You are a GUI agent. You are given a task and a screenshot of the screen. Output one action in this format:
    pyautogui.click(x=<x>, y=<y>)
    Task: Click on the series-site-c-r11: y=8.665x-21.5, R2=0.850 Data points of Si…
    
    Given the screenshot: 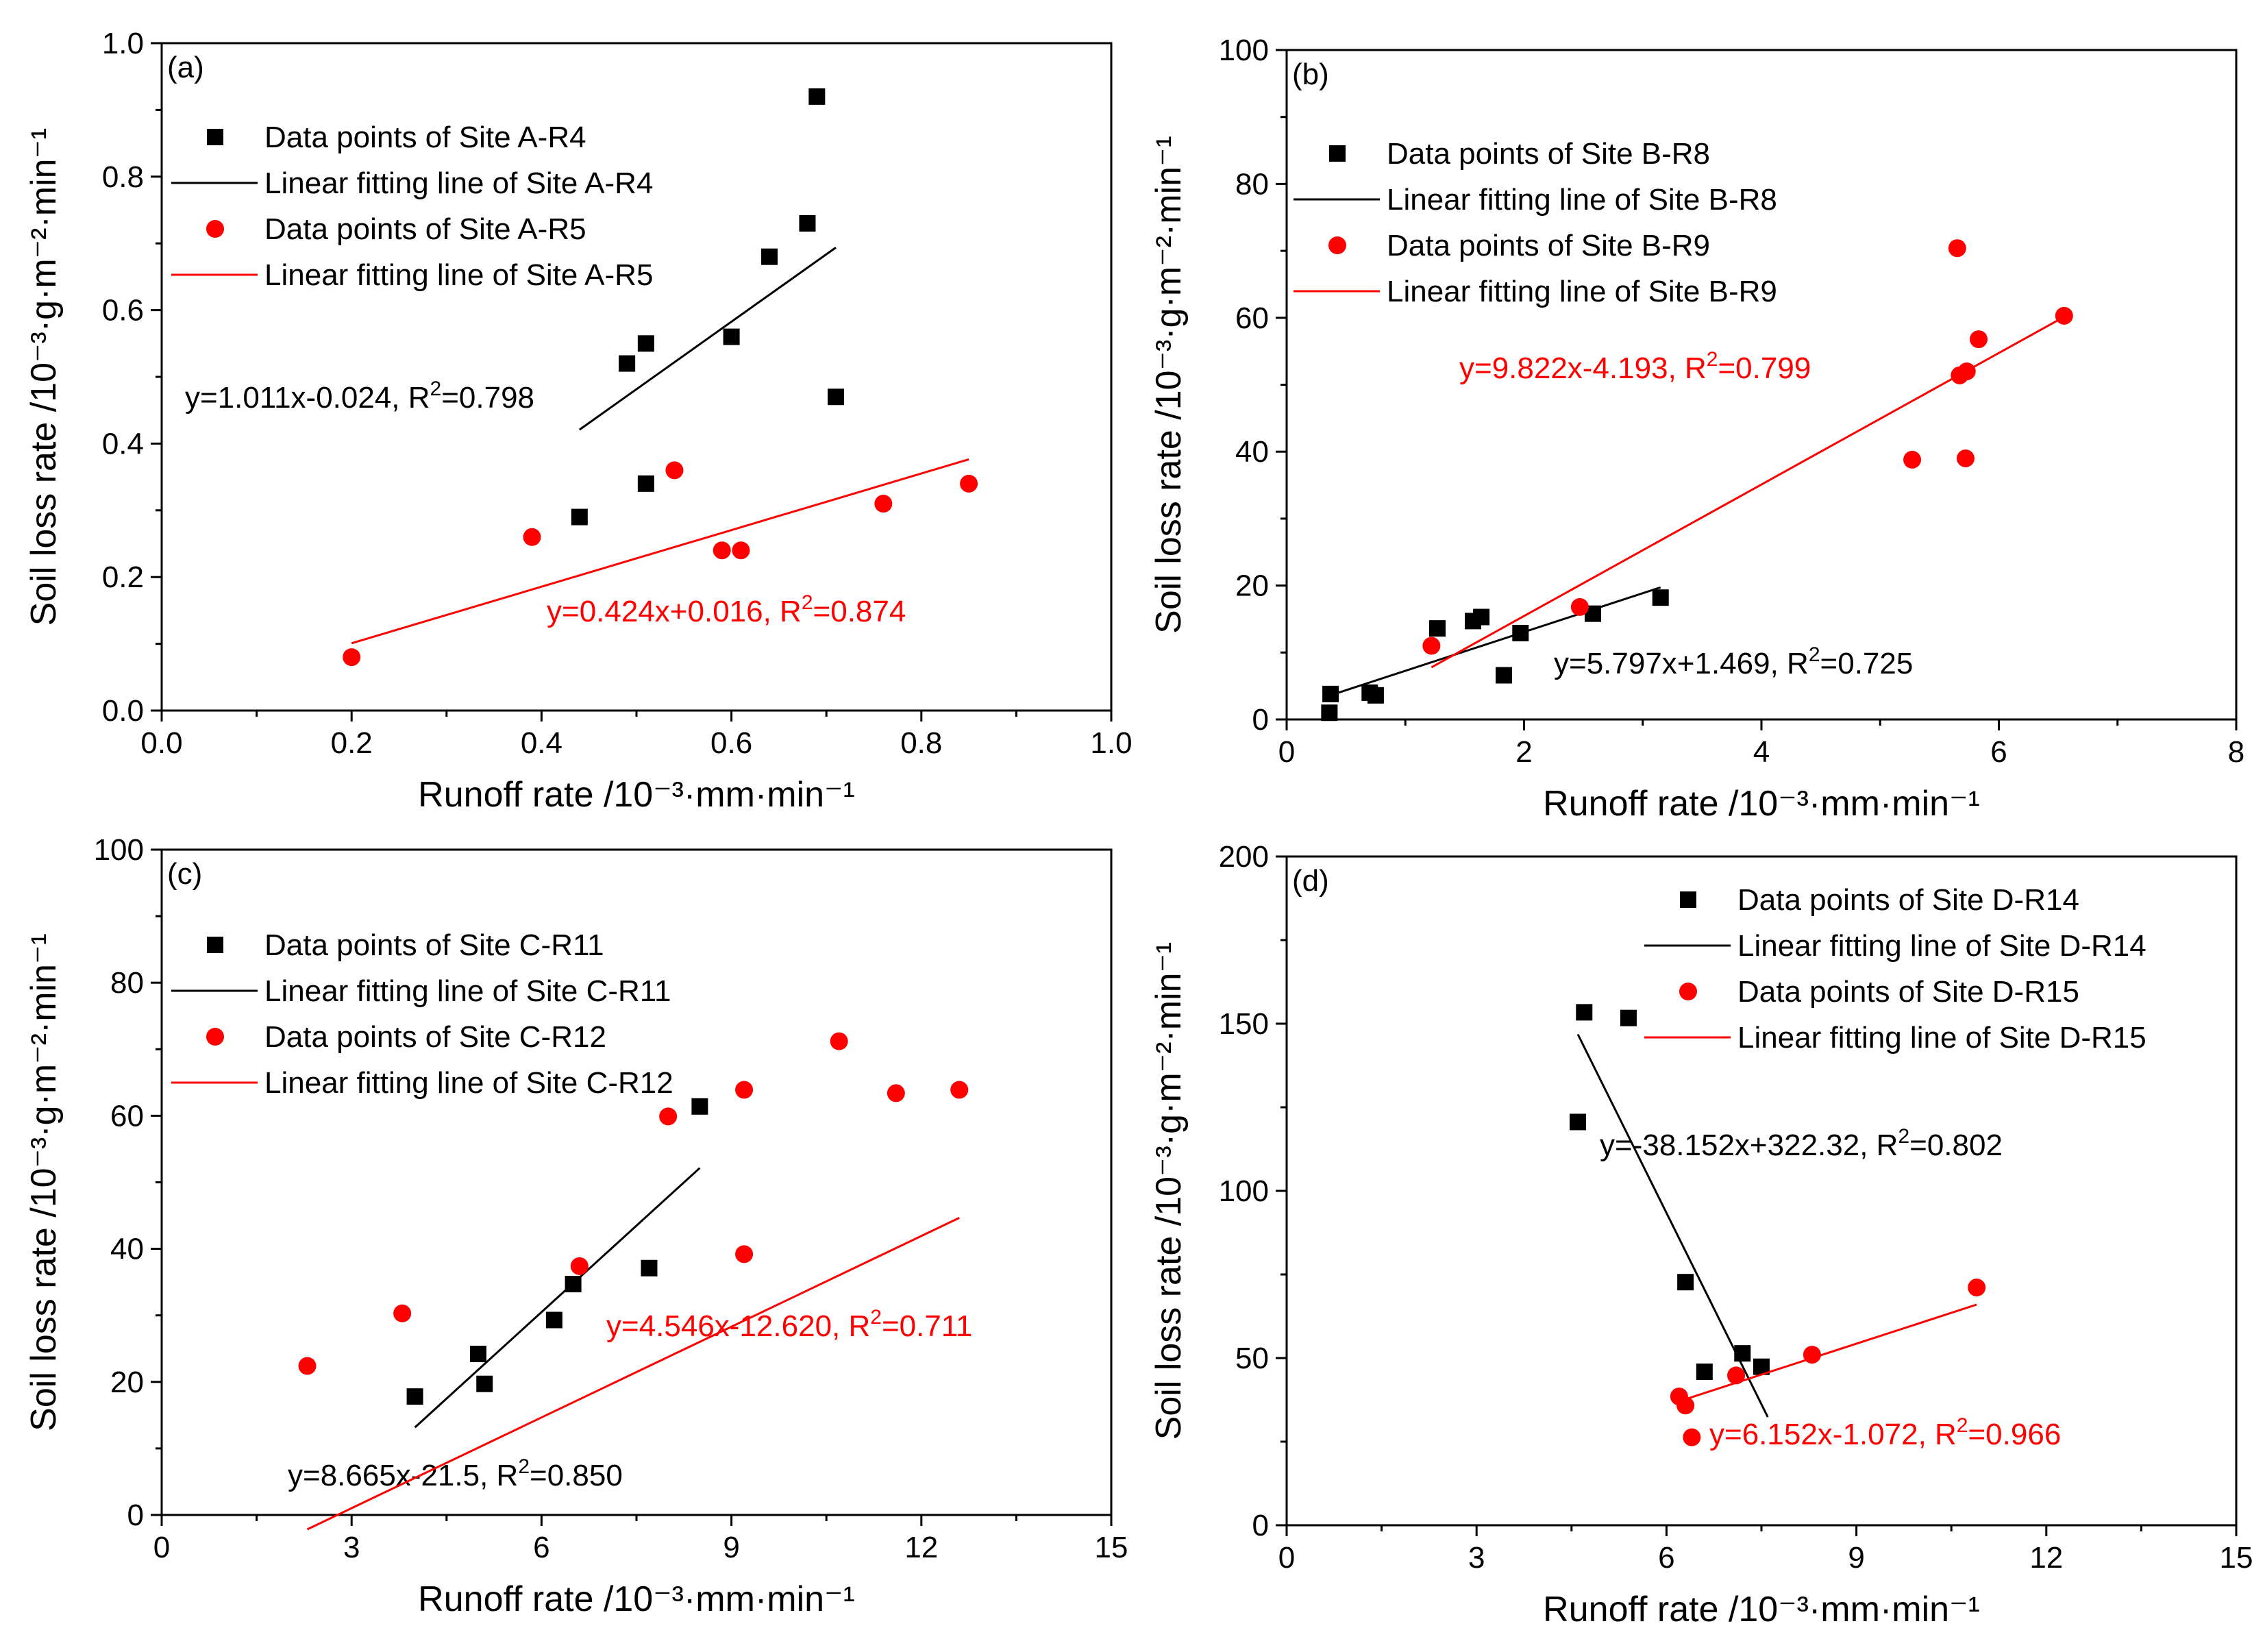 What is the action you would take?
    pyautogui.click(x=439, y=1210)
    